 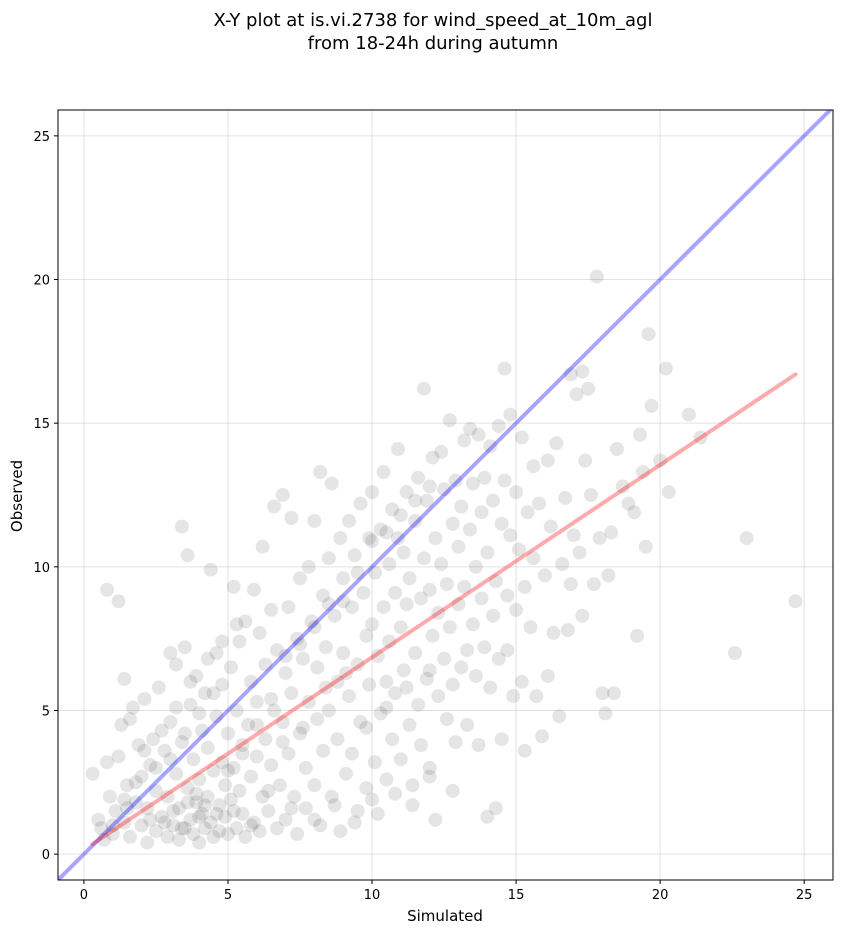 I want to click on x-axis-ticks: 0 5 10 15 20 25, so click(x=446, y=891).